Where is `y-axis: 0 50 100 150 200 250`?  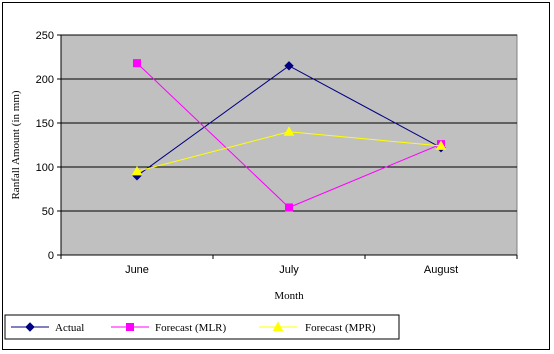 y-axis: 0 50 100 150 200 250 is located at coordinates (49, 146).